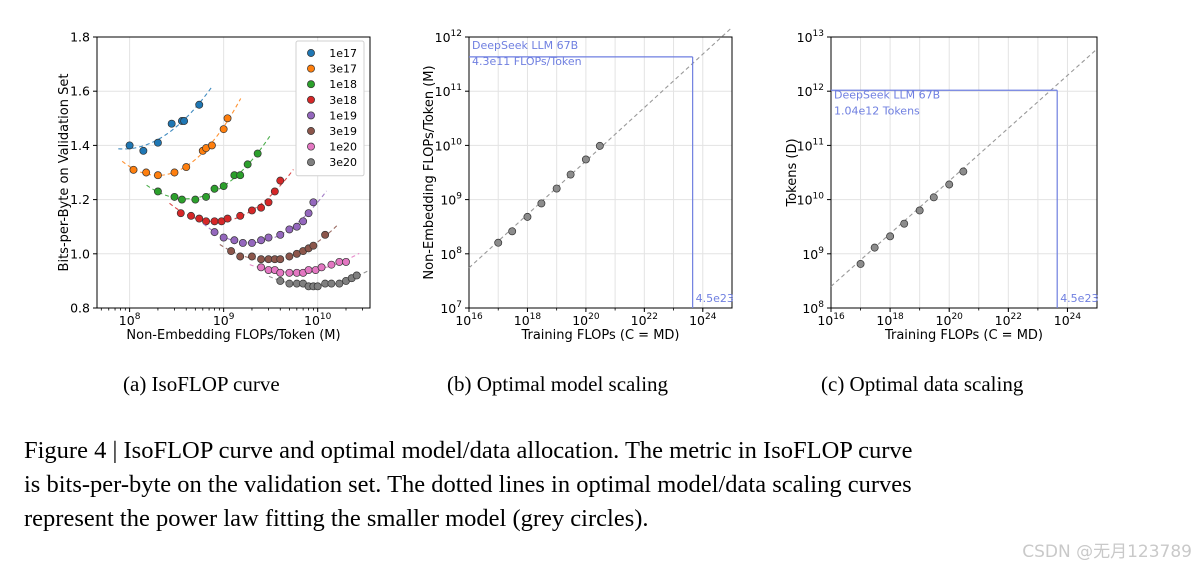 The image size is (1198, 568). What do you see at coordinates (703, 320) in the screenshot?
I see `x-tick-label: 10²⁴` at bounding box center [703, 320].